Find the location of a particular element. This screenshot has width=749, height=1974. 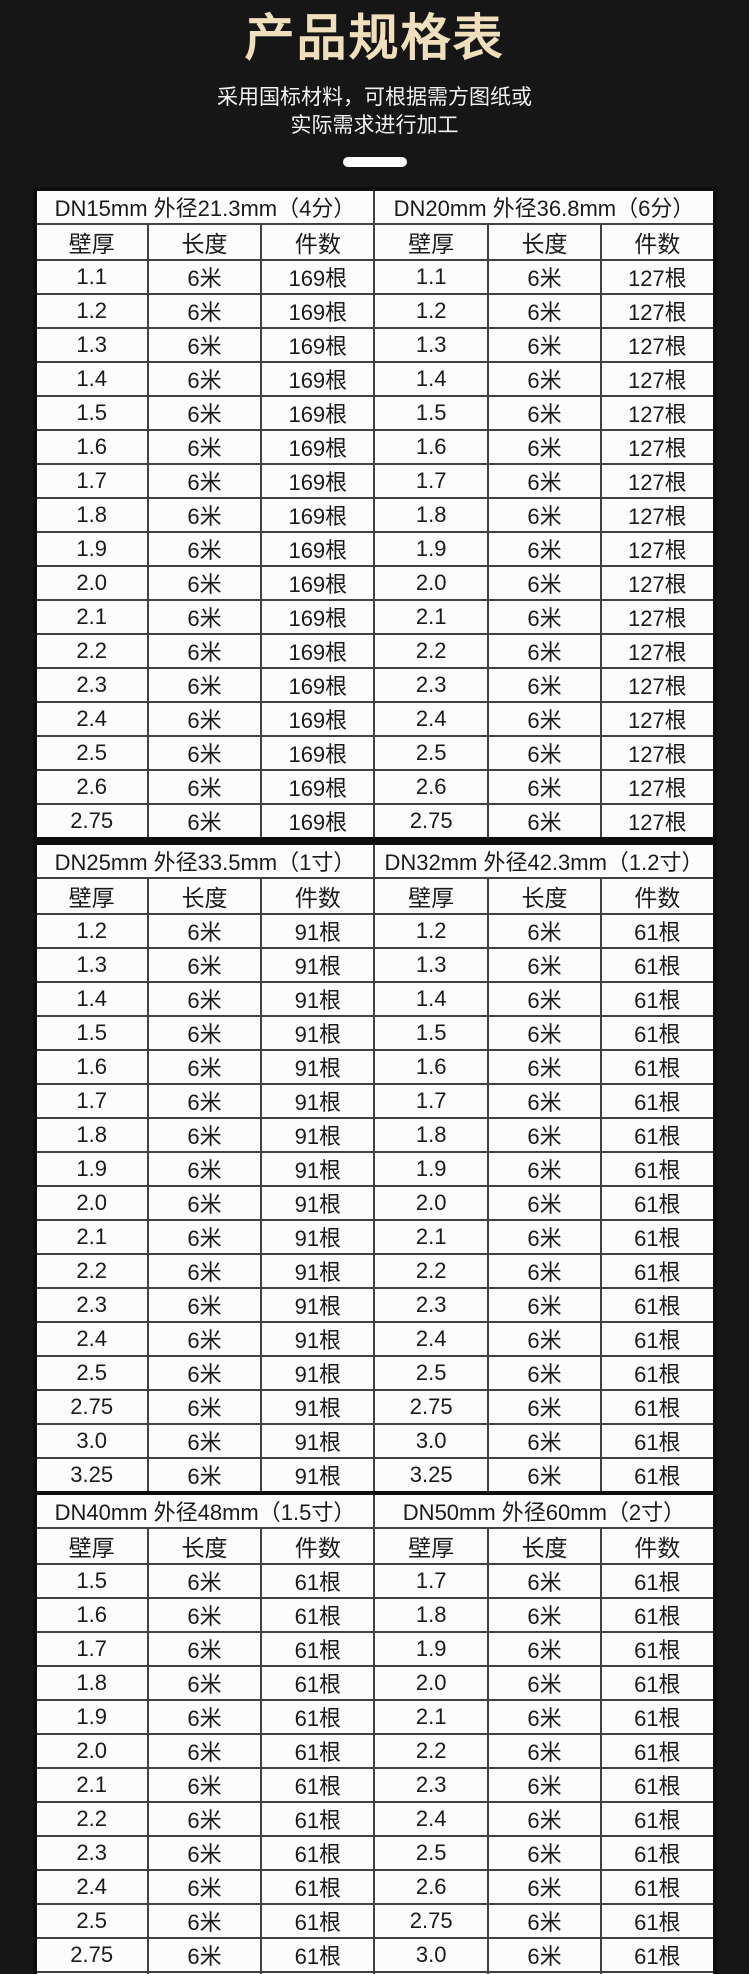

spec-row: 1.3 6米 169根 1.3 6米 127根 is located at coordinates (374, 345).